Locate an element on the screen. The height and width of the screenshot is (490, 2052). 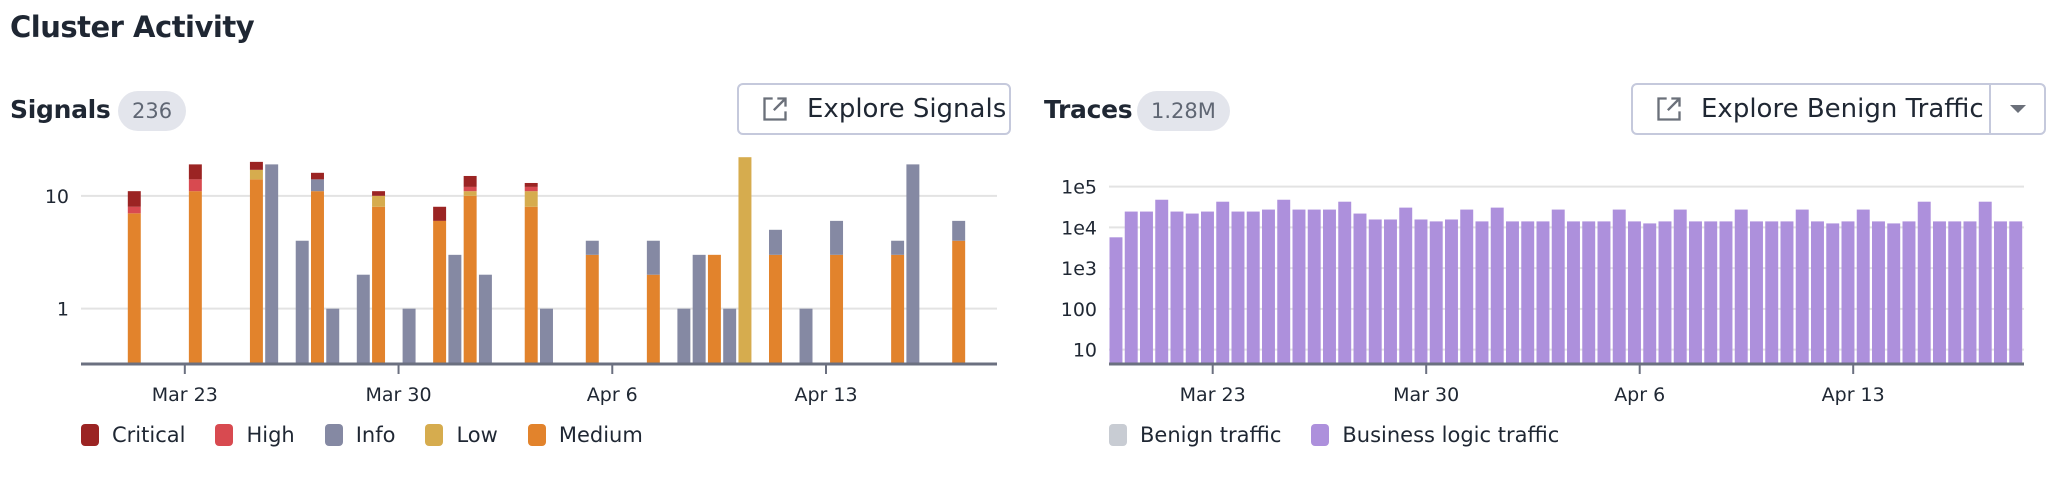
explore-options-dropdown is located at coordinates (2017, 109).